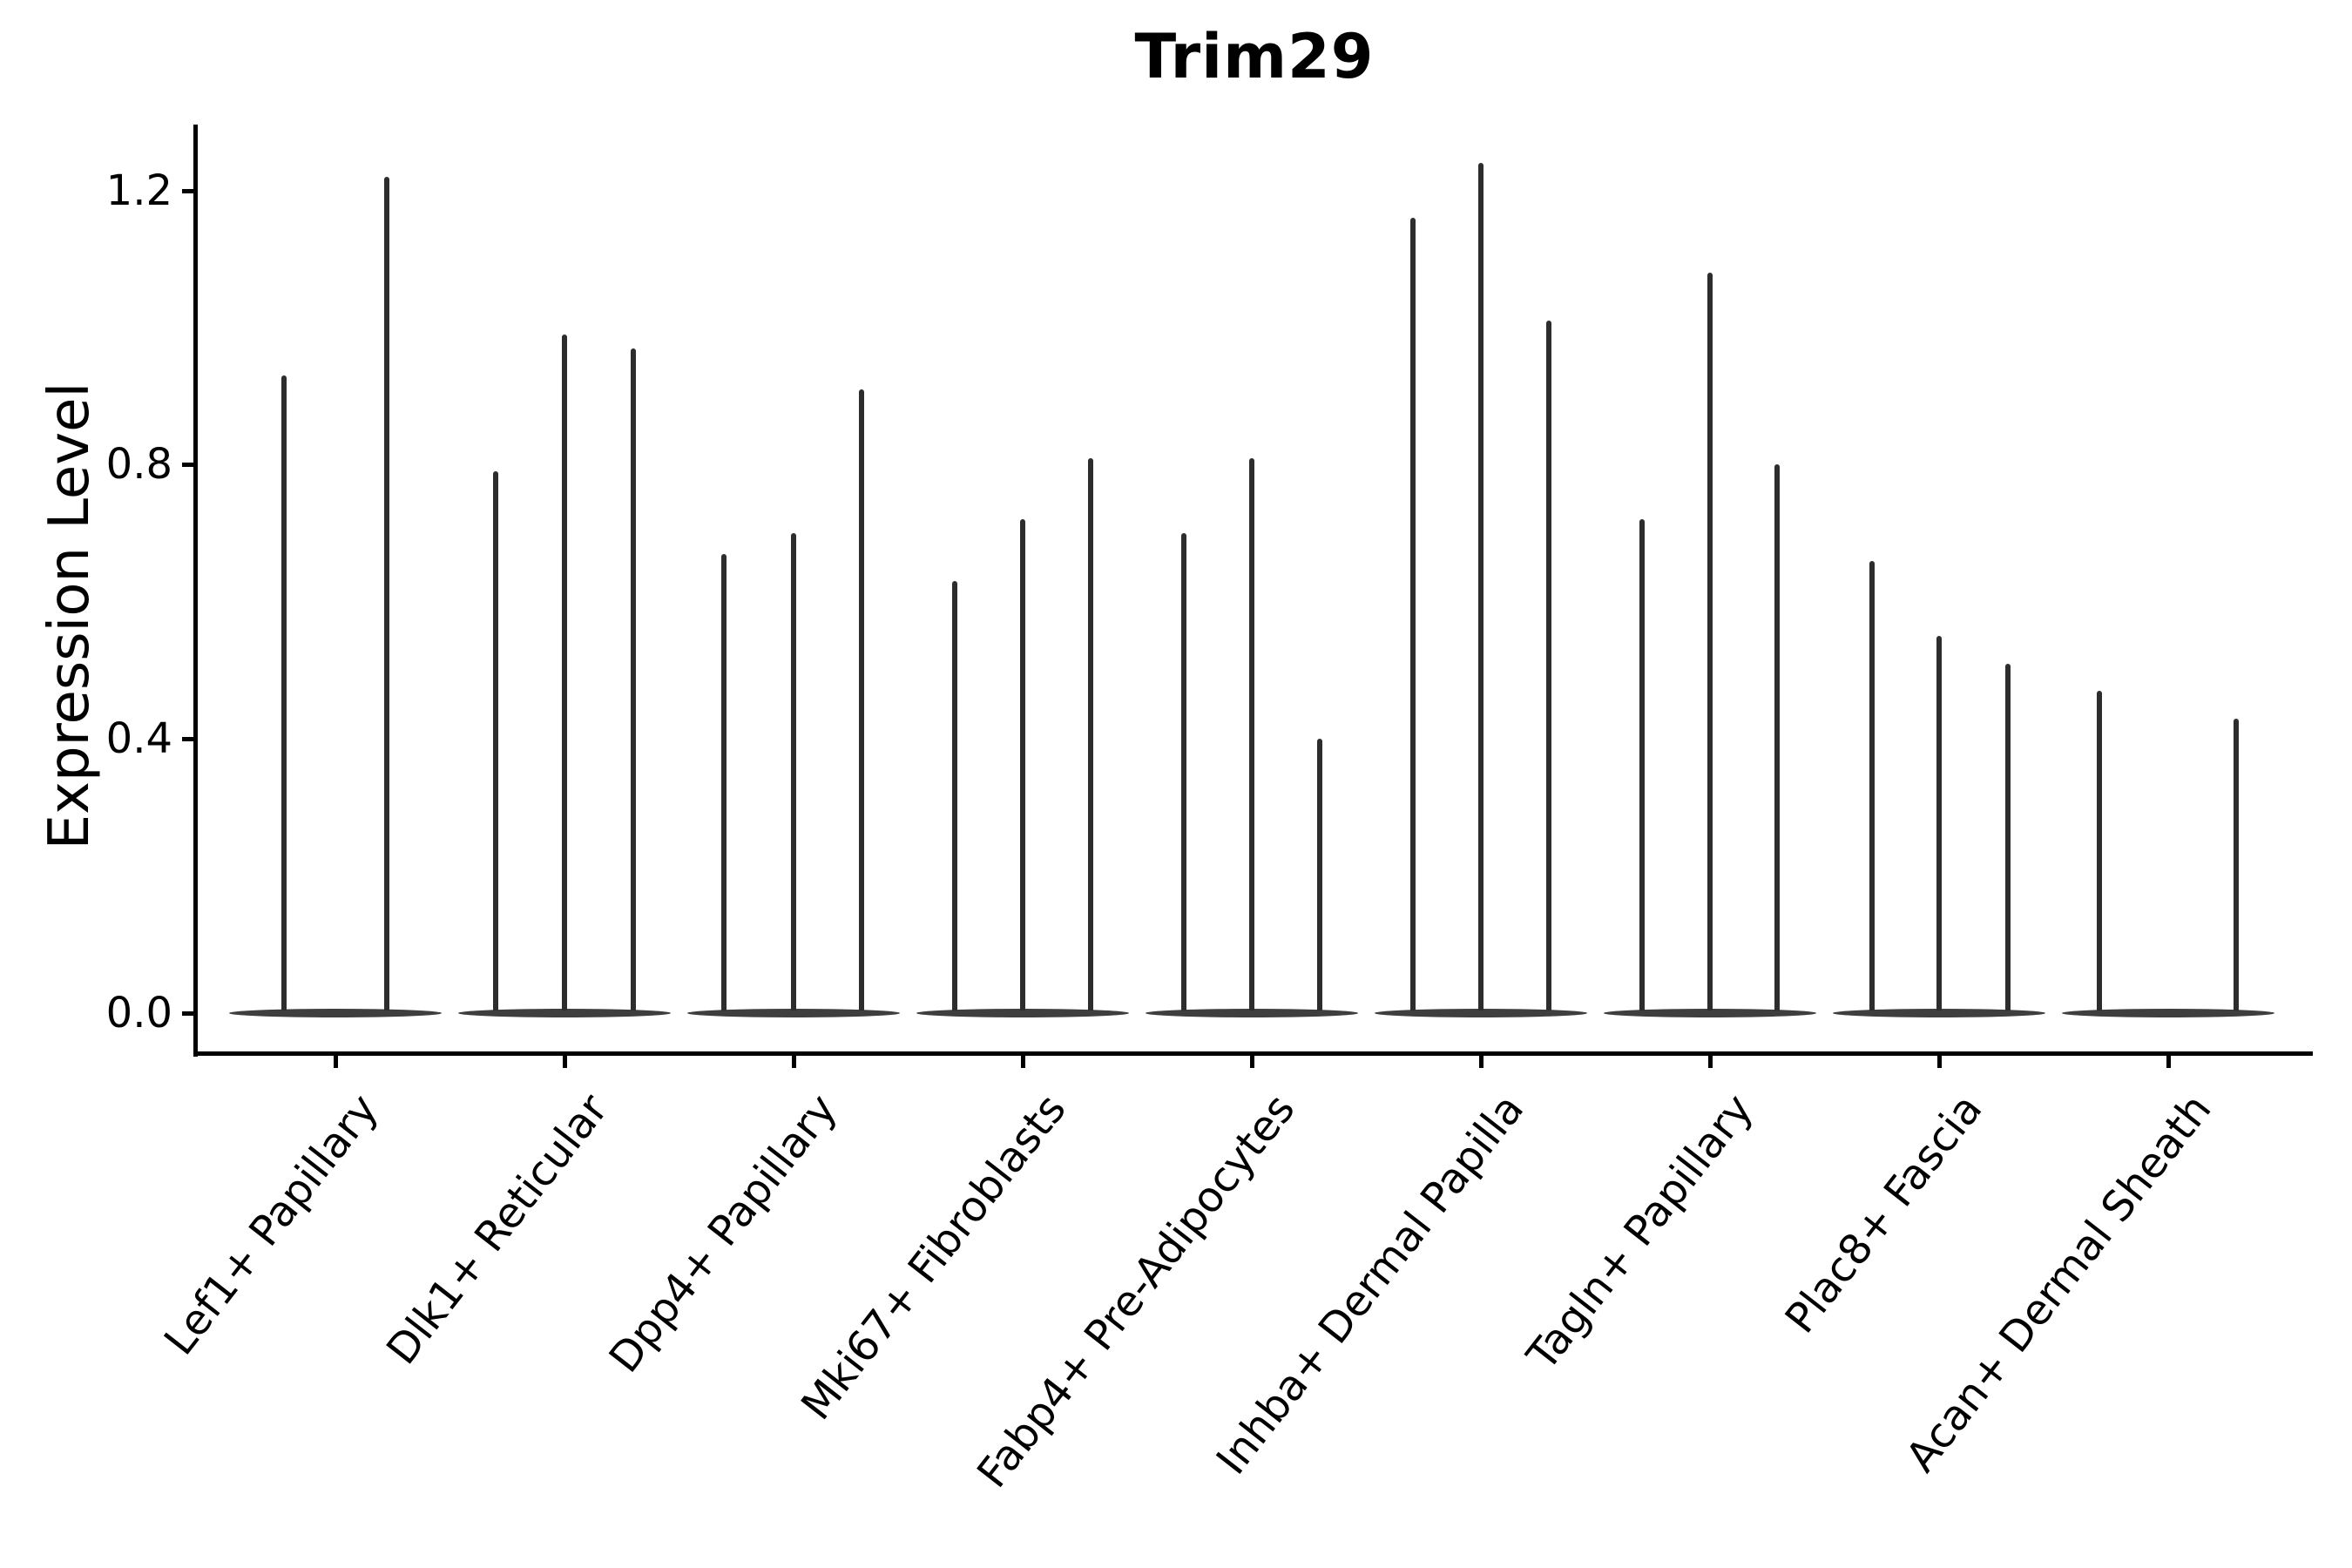  I want to click on x-axis-spine, so click(1253, 1054).